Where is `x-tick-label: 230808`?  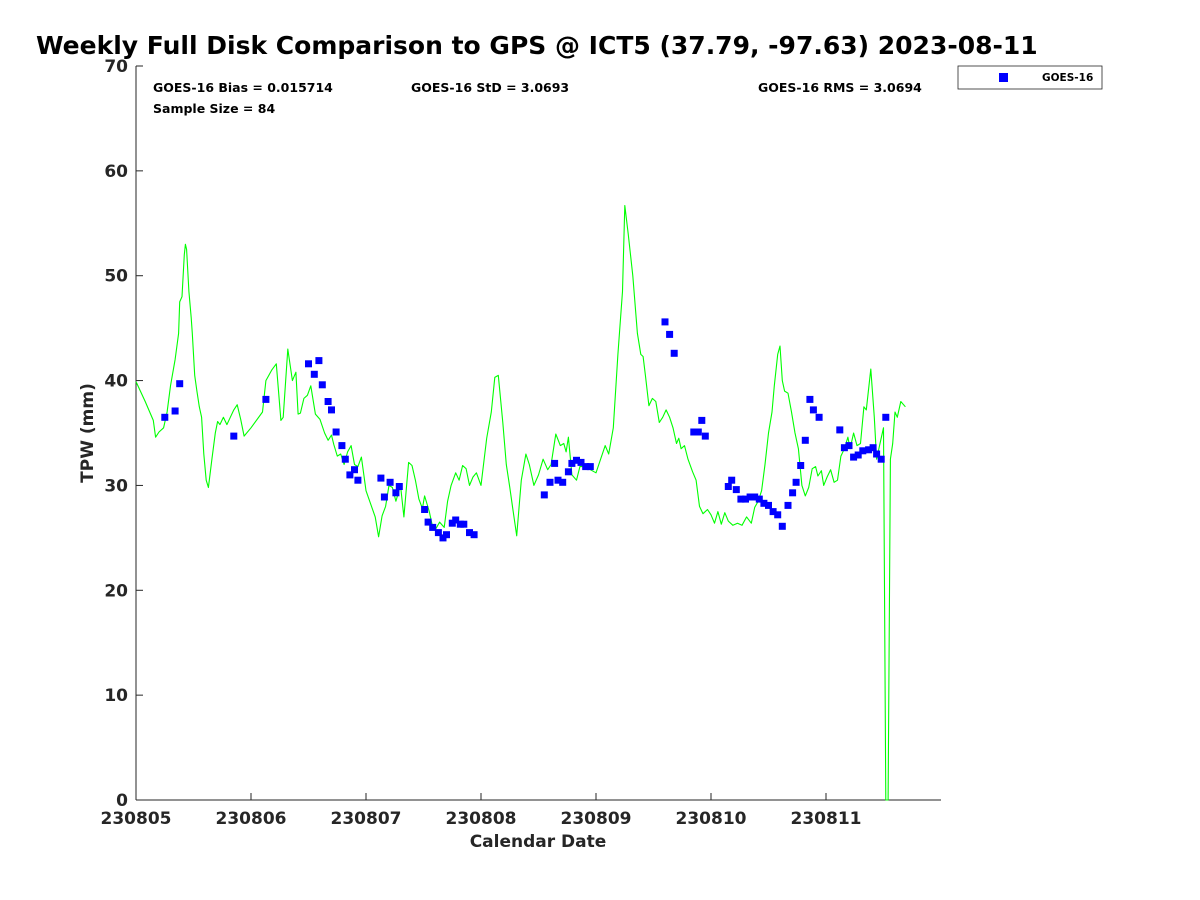
x-tick-label: 230808 is located at coordinates (481, 819).